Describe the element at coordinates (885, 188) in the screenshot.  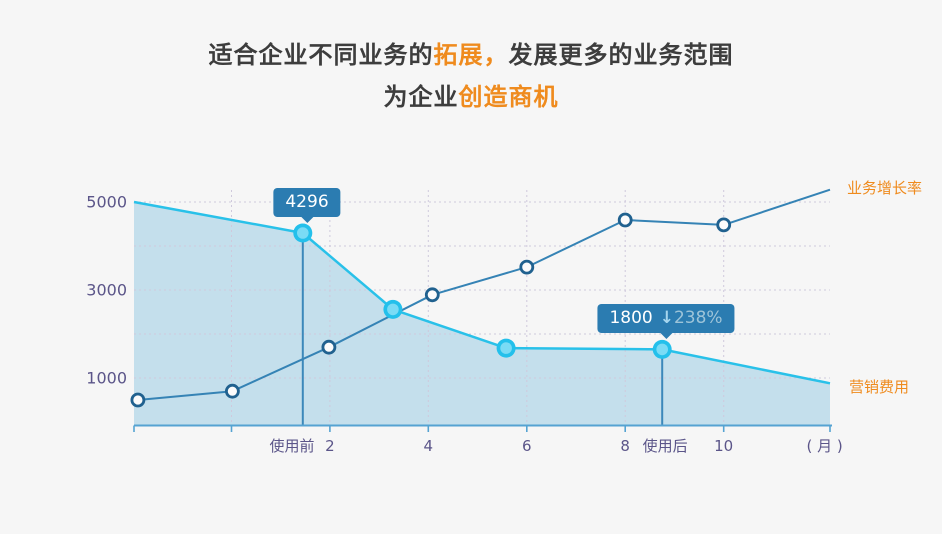
I see `series-label-business-growth-rate: 业务增长率` at that location.